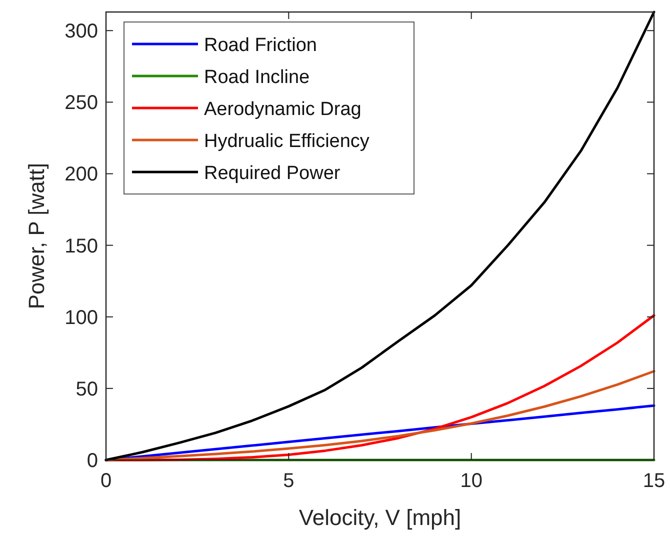  What do you see at coordinates (106, 481) in the screenshot?
I see `x-tick-label: 0` at bounding box center [106, 481].